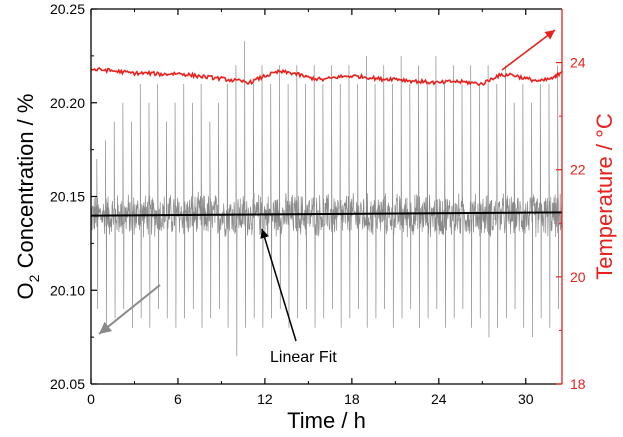 This screenshot has width=623, height=437. I want to click on linear-fit-series, so click(326, 214).